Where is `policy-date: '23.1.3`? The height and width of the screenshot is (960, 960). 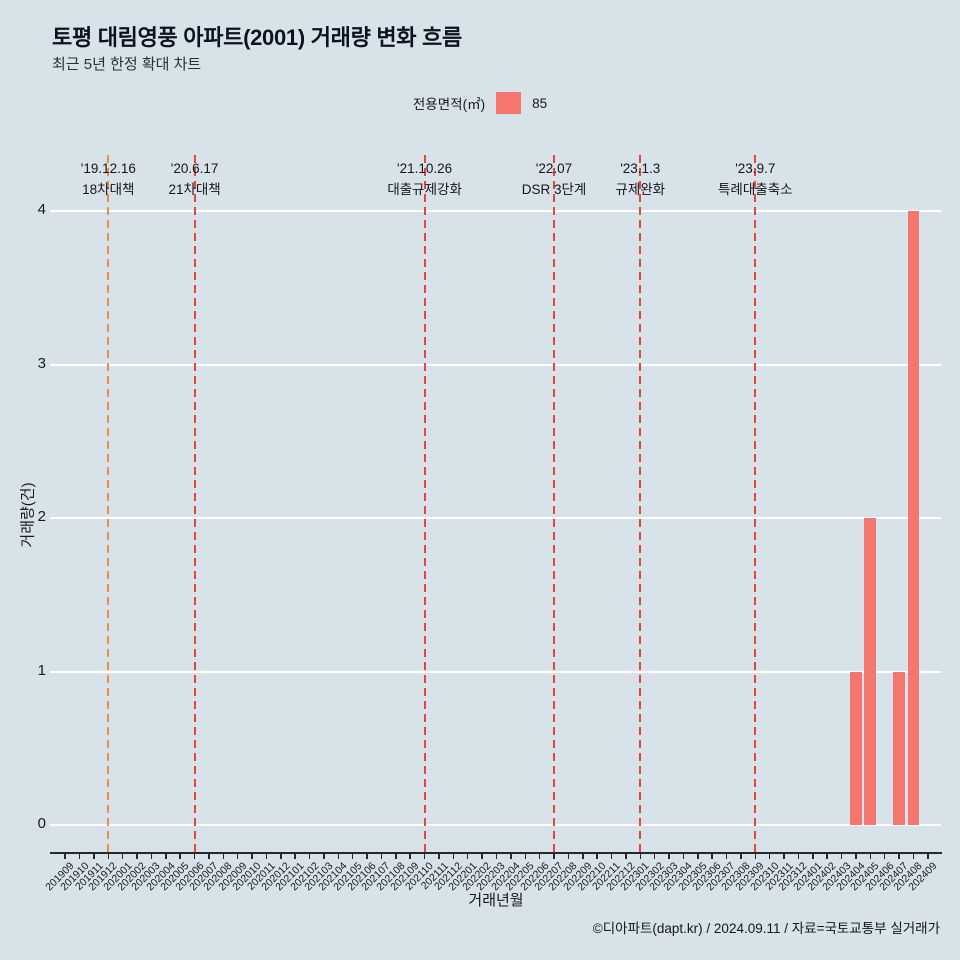
policy-date: '23.1.3 is located at coordinates (640, 168).